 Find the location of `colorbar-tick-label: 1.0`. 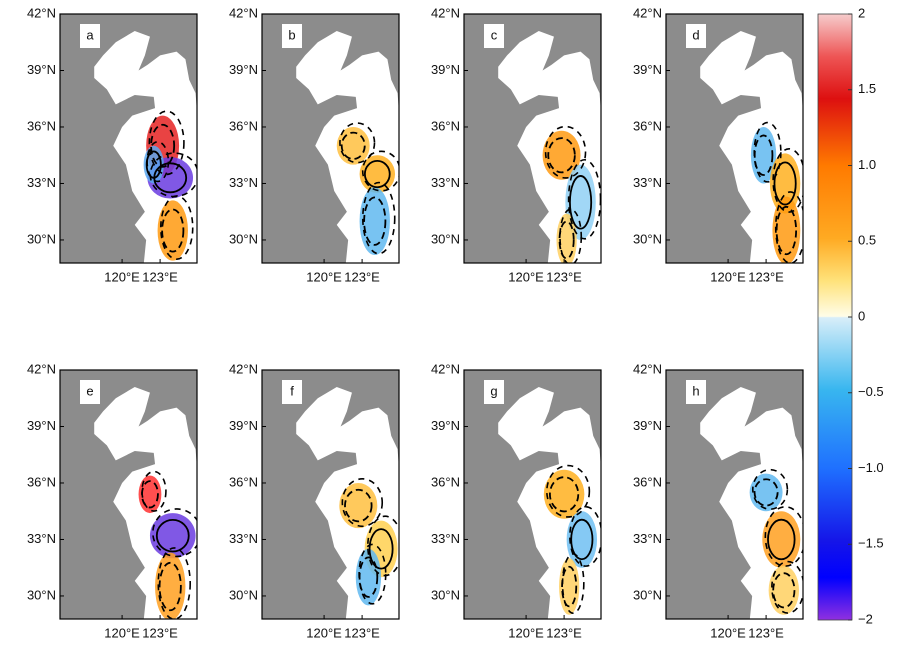

colorbar-tick-label: 1.0 is located at coordinates (867, 164).